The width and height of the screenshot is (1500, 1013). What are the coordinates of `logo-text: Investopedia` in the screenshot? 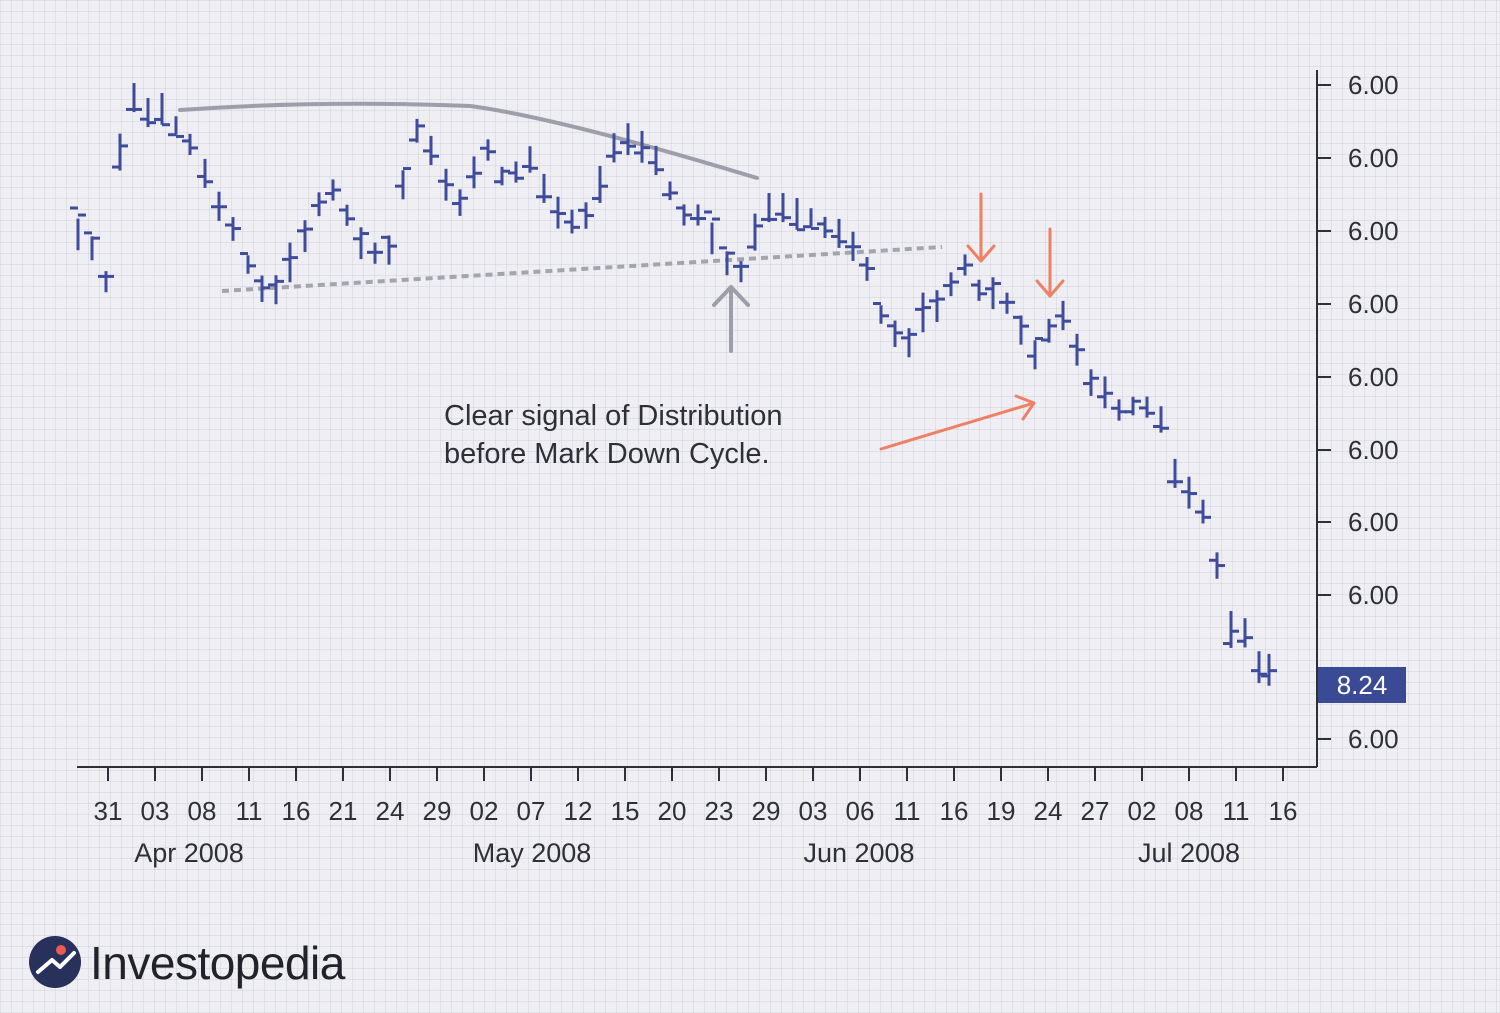 It's located at (218, 963).